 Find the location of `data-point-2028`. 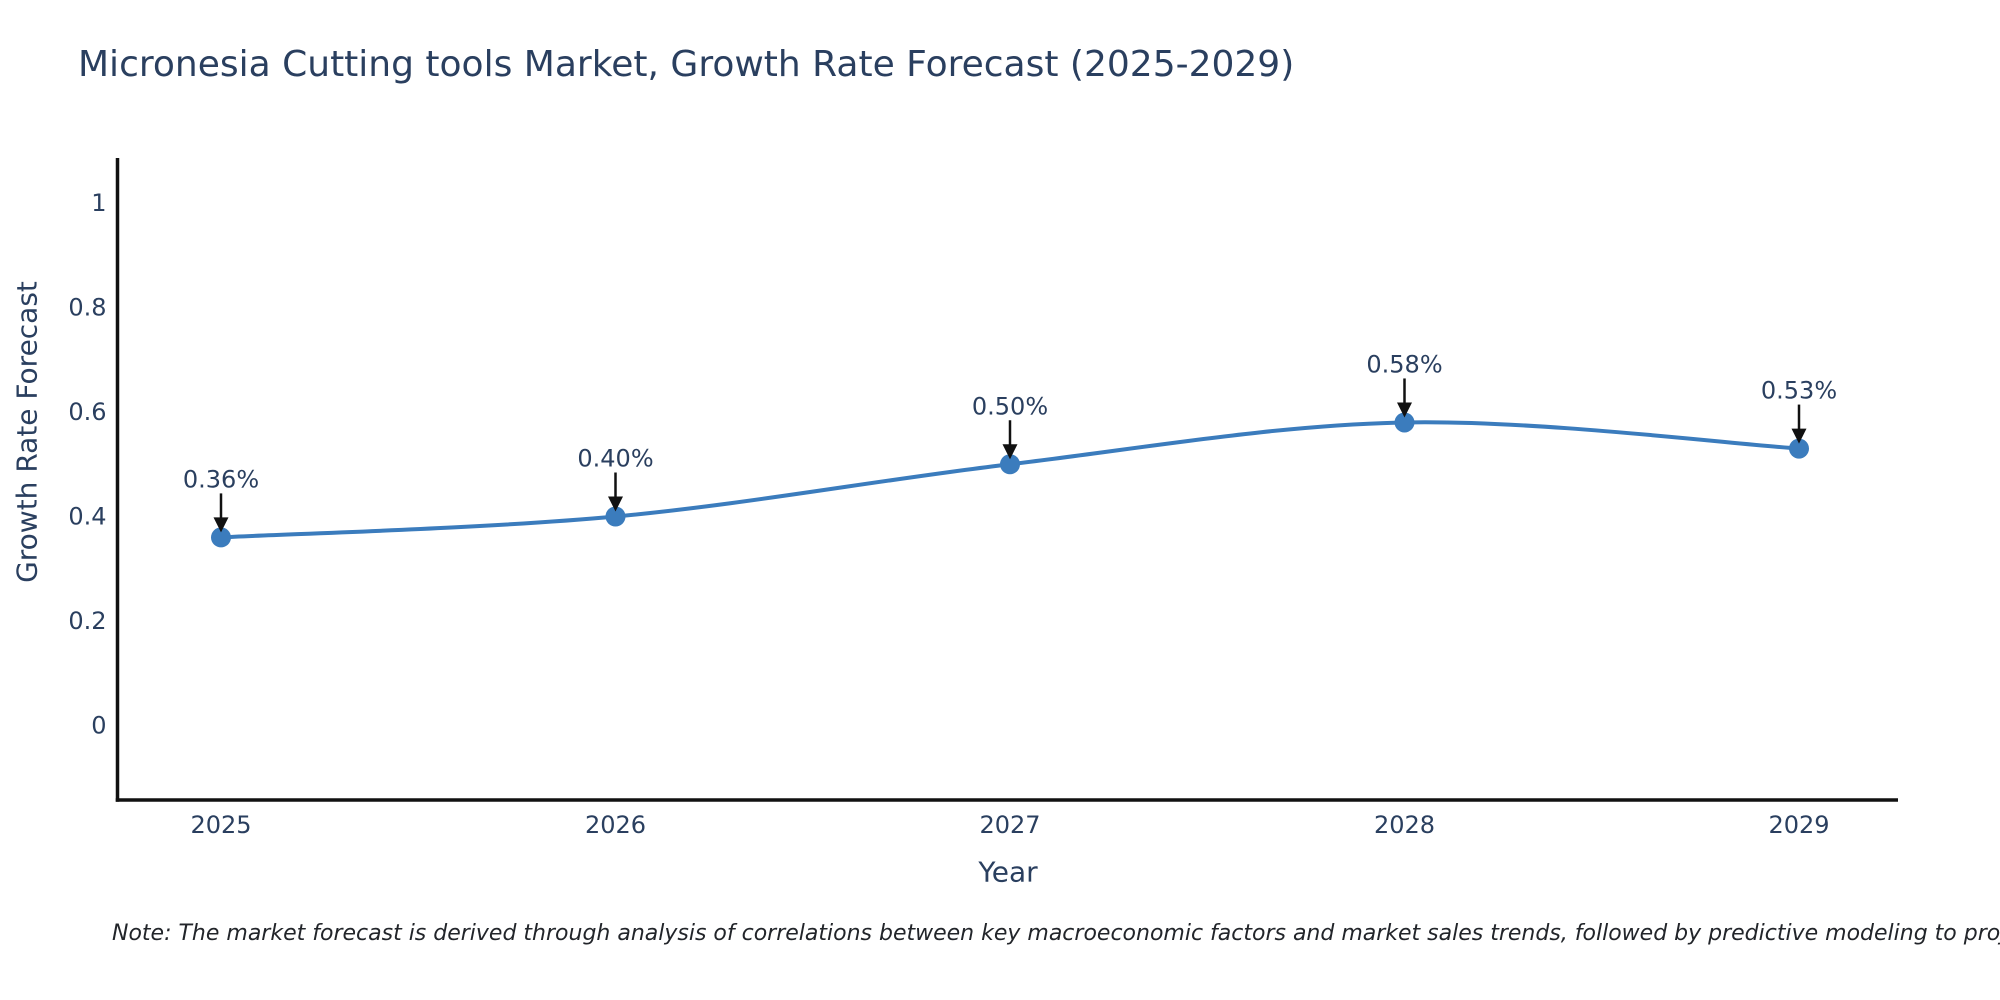

data-point-2028 is located at coordinates (1404, 422).